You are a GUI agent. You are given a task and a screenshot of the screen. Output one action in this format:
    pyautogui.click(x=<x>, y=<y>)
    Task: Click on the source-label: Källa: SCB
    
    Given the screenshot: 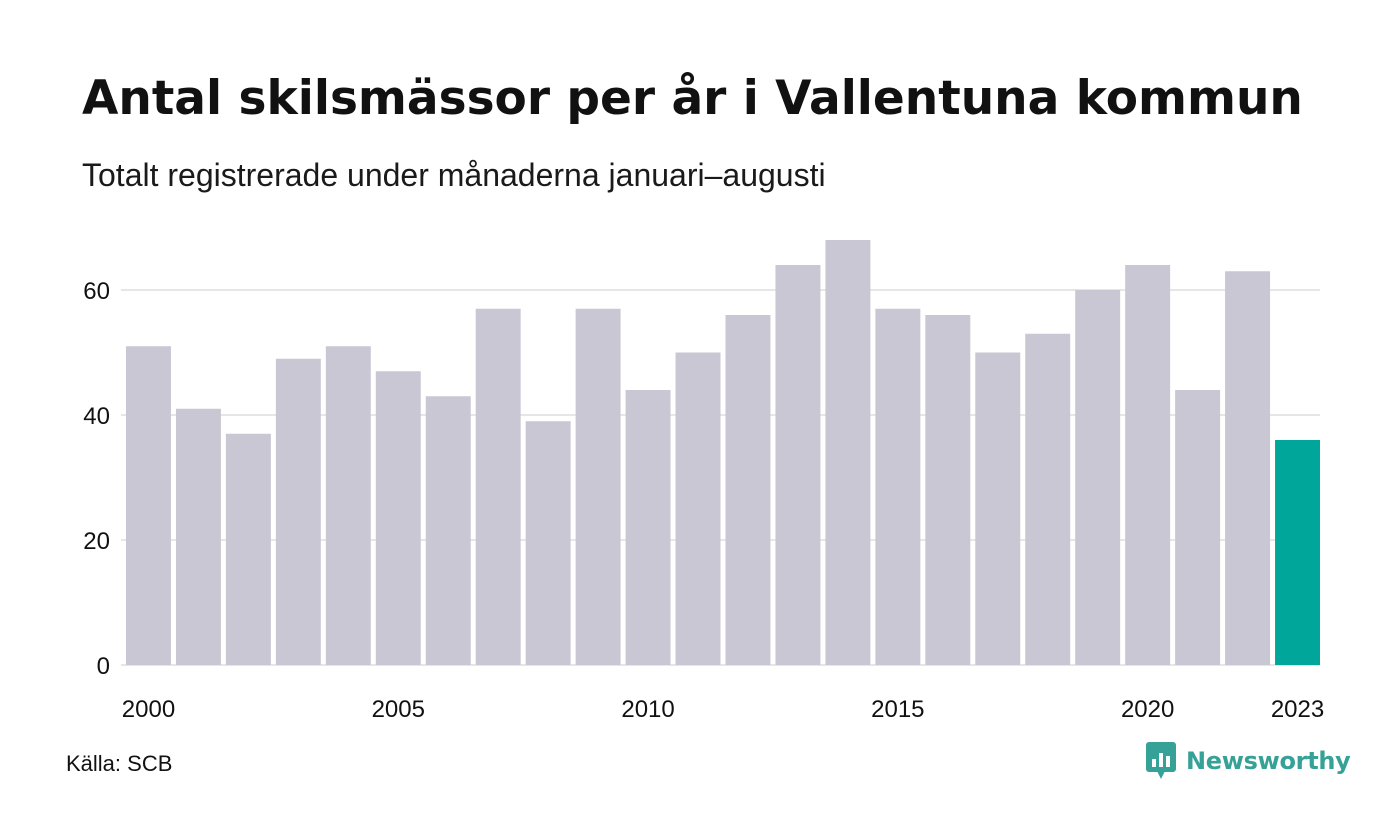 What is the action you would take?
    pyautogui.click(x=119, y=763)
    